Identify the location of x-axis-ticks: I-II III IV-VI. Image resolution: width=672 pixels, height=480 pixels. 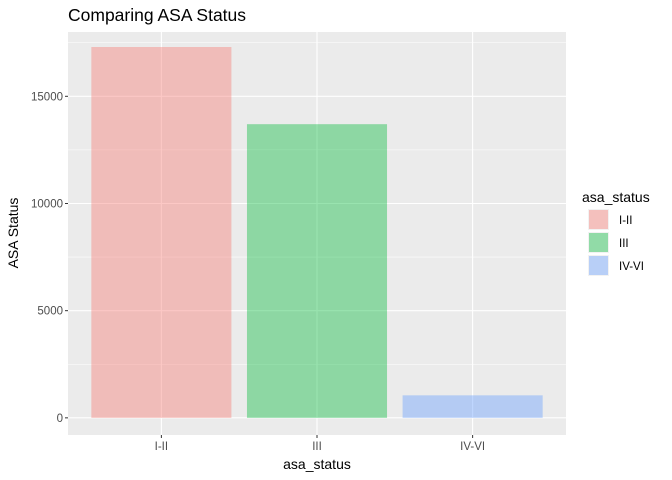
(320, 444).